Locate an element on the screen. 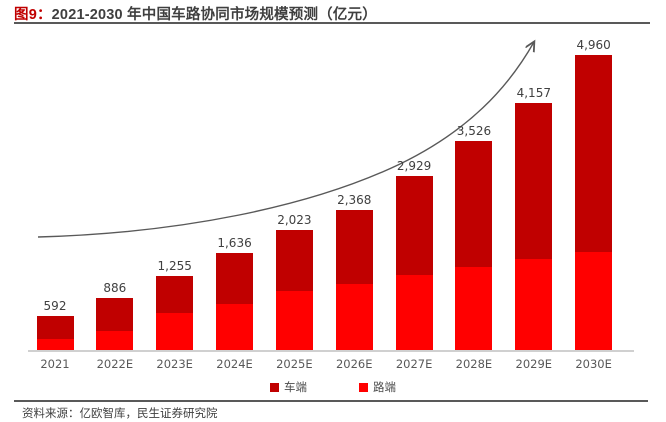 The image size is (666, 422). bar-total-label: 2,929 is located at coordinates (414, 166).